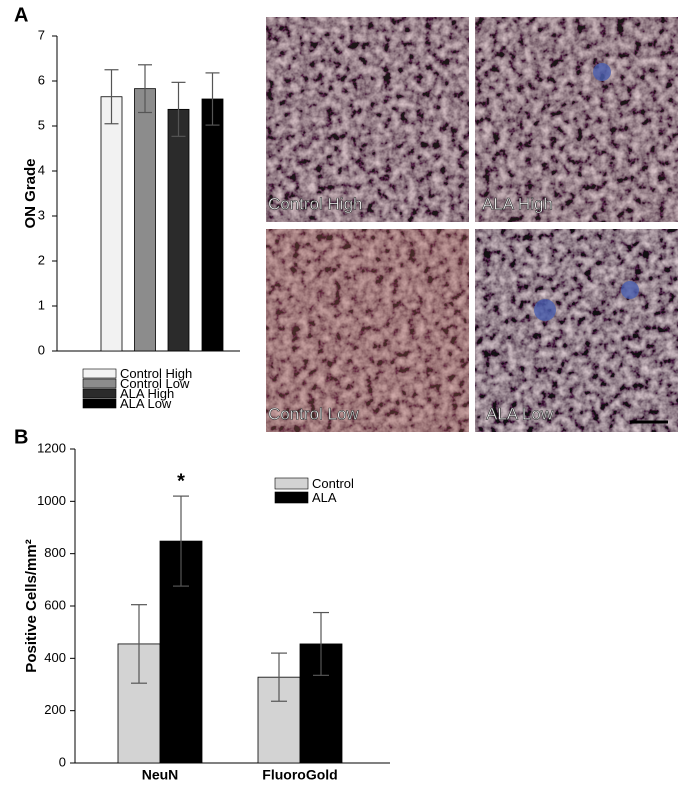 The image size is (683, 787). Describe the element at coordinates (41, 79) in the screenshot. I see `y-tick-label: 6` at that location.